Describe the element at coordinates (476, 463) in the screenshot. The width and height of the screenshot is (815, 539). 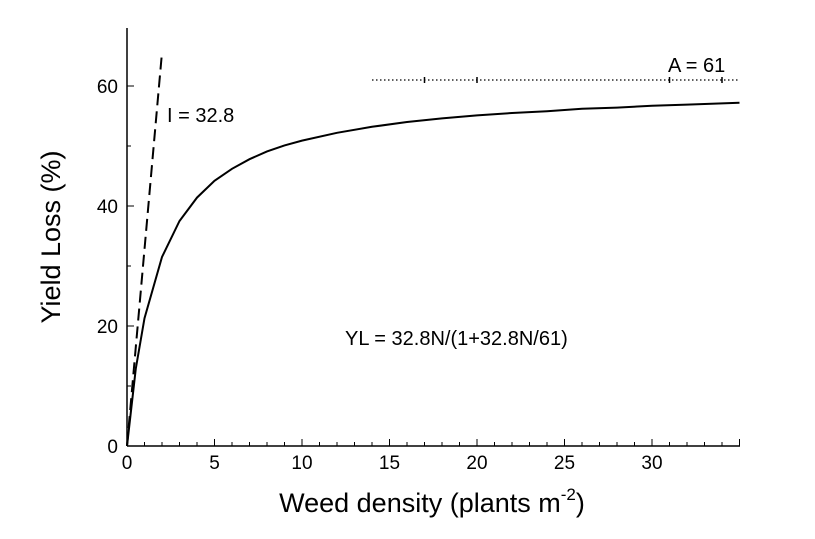
I see `x-tick-label: 20` at that location.